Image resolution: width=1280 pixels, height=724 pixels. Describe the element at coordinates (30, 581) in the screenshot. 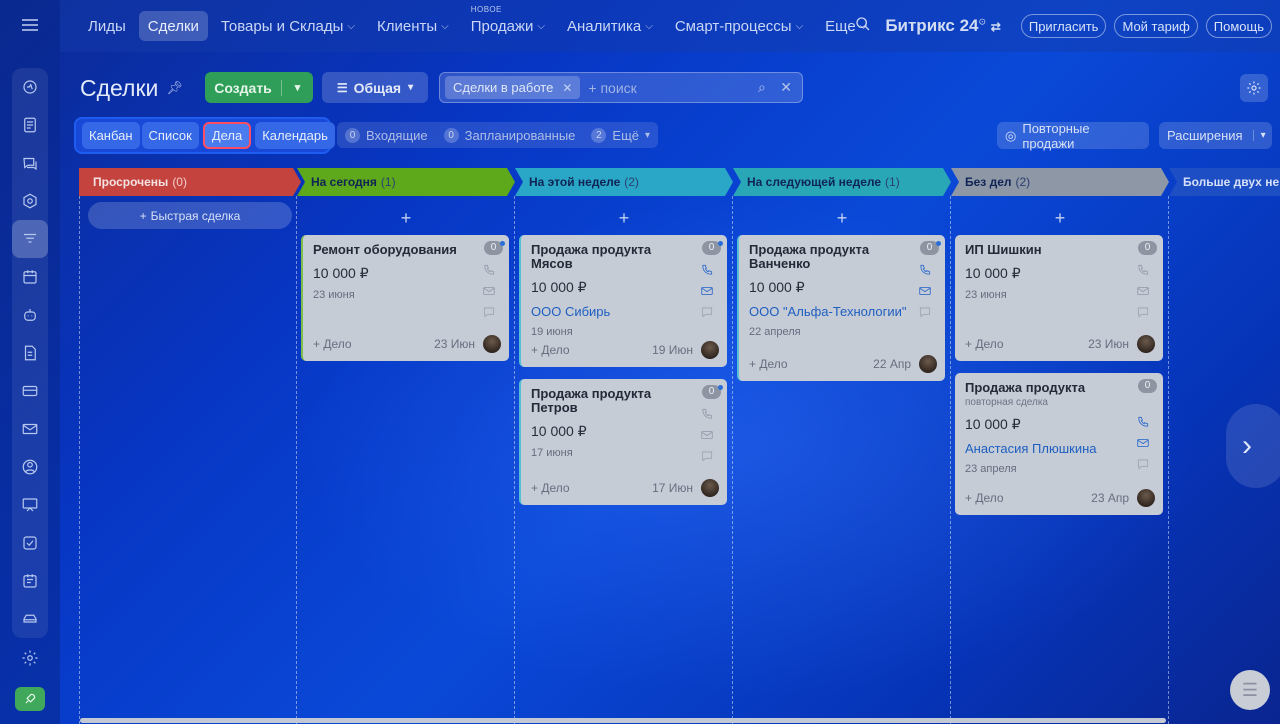

I see `timeline-icon` at that location.